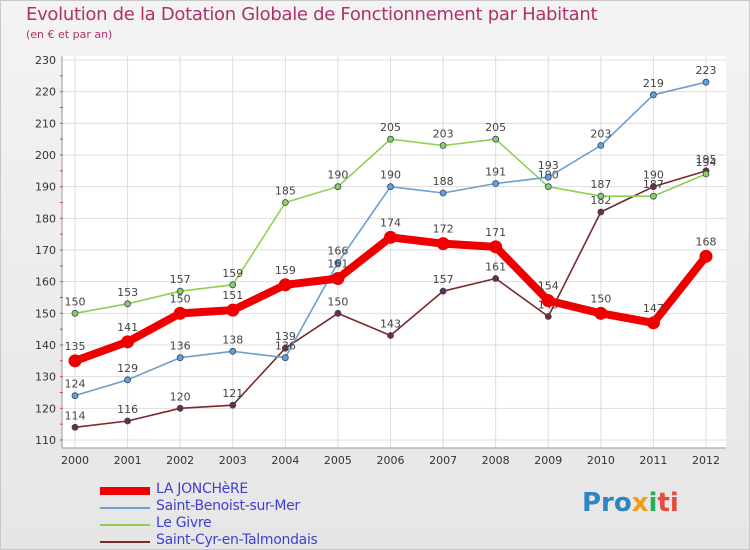  Describe the element at coordinates (127, 292) in the screenshot. I see `data-label-2: 153` at that location.